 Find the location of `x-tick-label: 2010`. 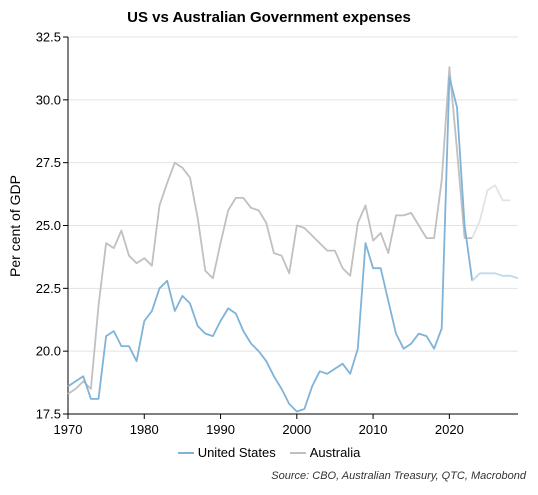

x-tick-label: 2010 is located at coordinates (373, 429).